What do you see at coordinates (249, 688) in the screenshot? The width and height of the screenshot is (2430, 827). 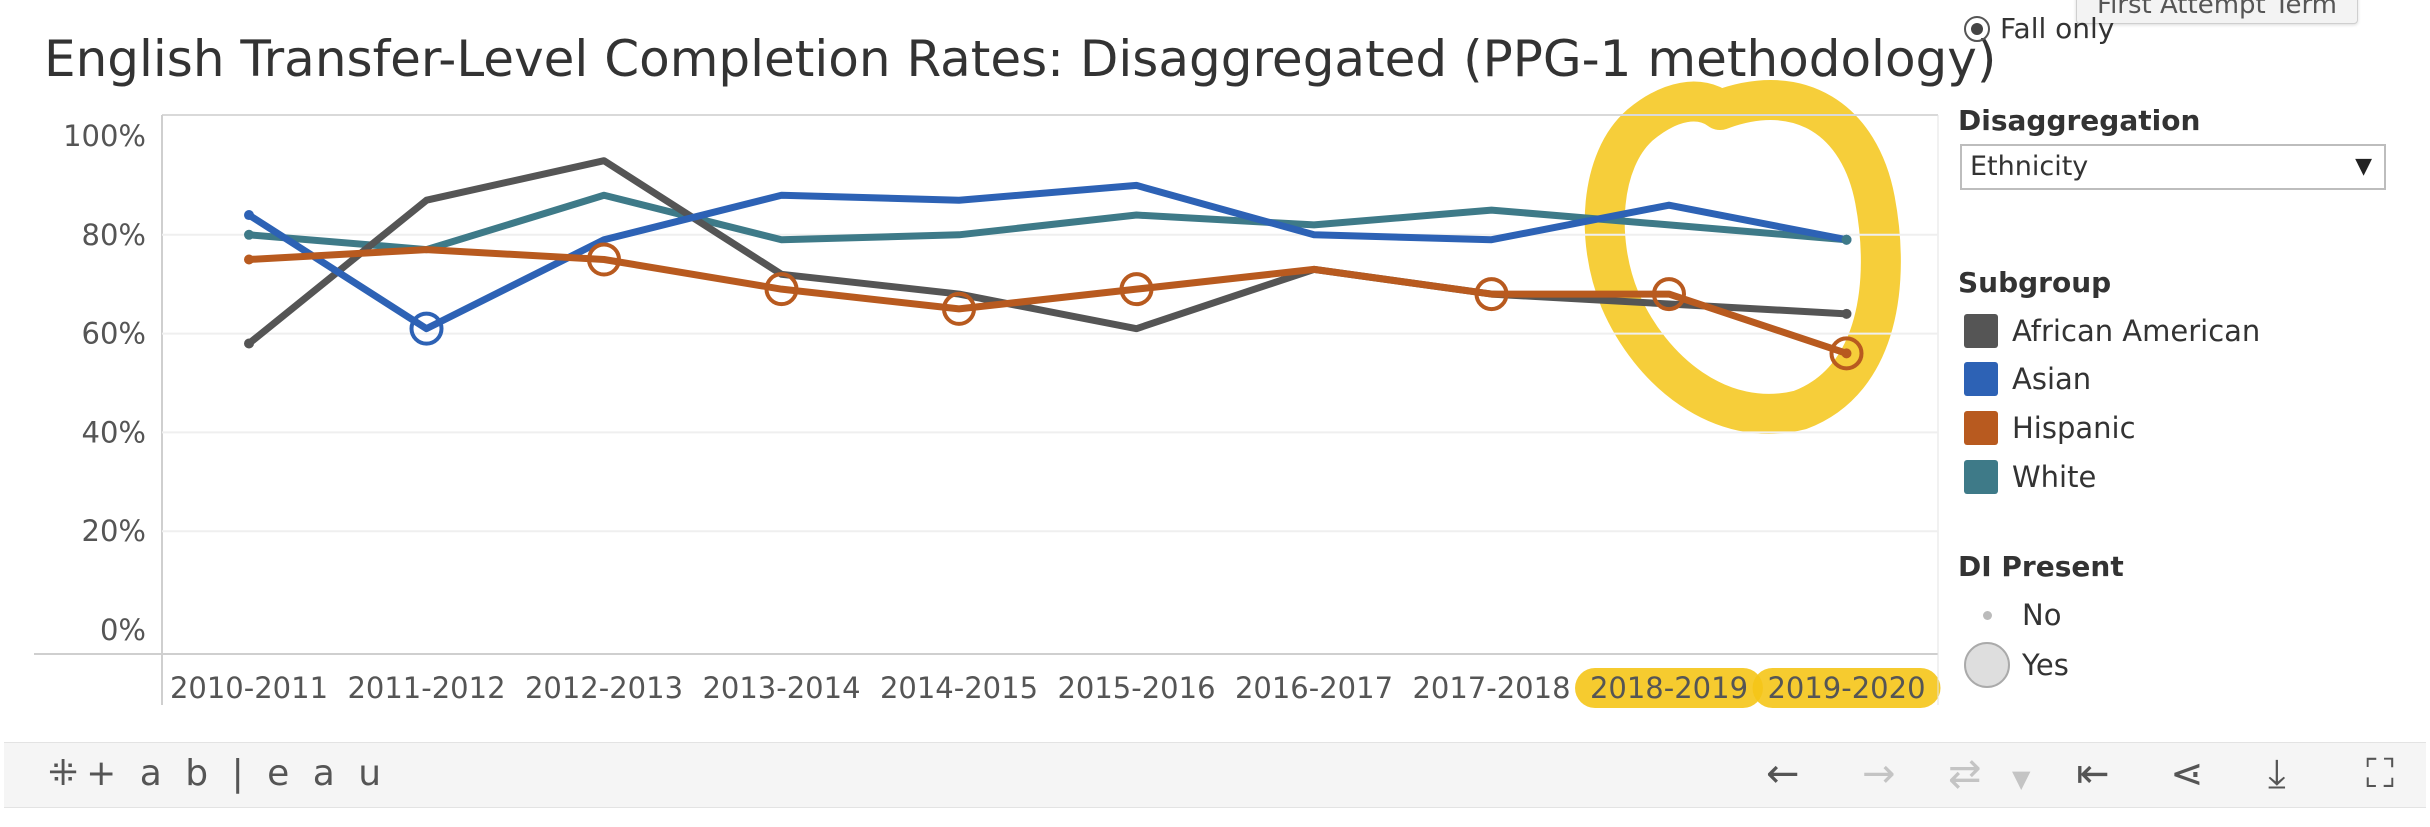 I see `x-tick-label: 2010-2011` at bounding box center [249, 688].